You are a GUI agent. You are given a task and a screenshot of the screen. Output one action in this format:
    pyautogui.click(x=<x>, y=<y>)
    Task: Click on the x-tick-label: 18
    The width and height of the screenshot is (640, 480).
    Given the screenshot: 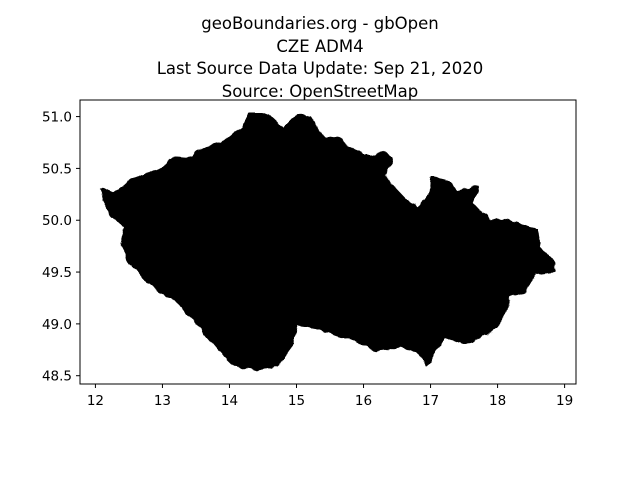 What is the action you would take?
    pyautogui.click(x=497, y=401)
    